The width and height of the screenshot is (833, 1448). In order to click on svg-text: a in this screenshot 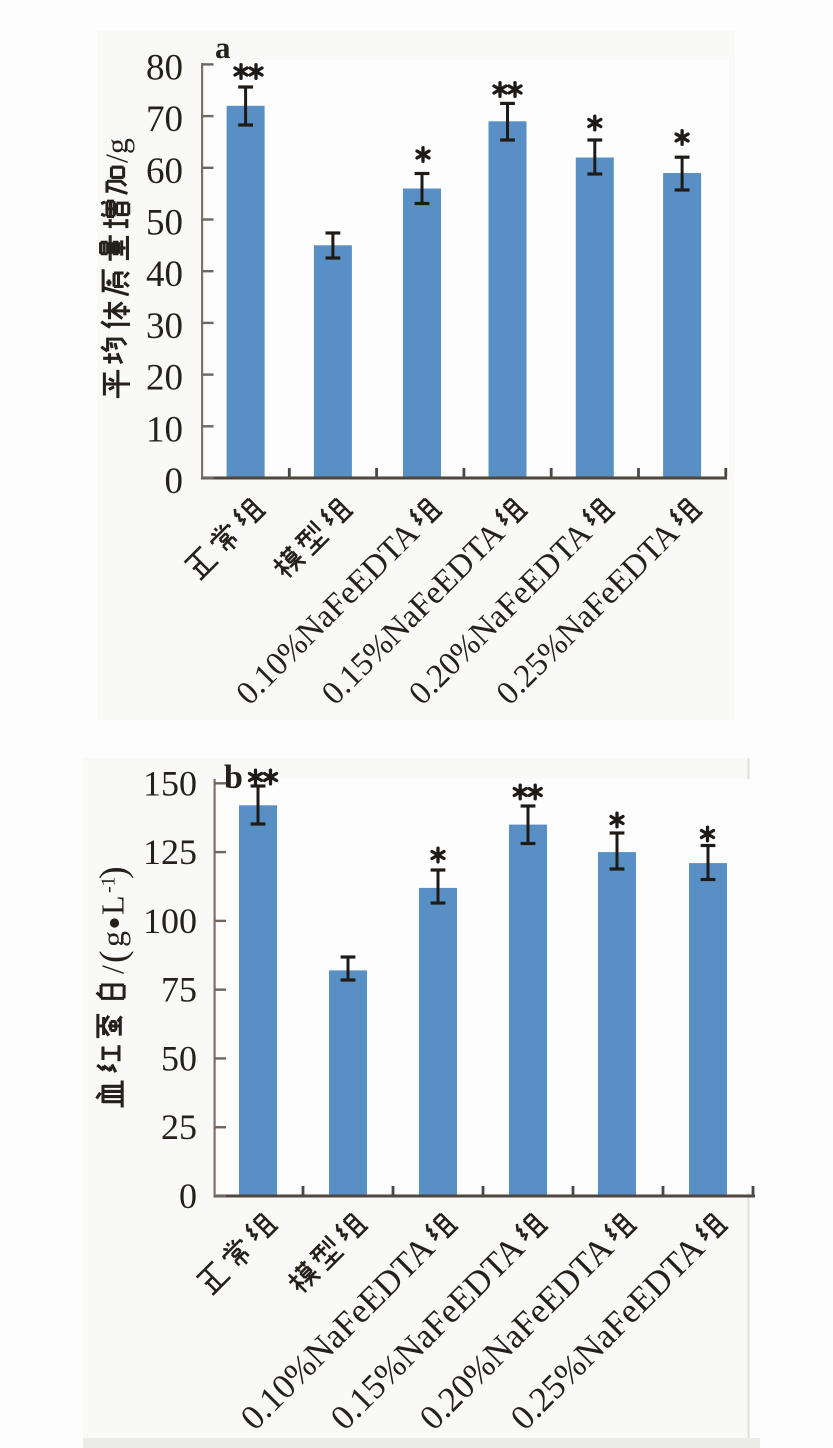, I will do `click(223, 47)`.